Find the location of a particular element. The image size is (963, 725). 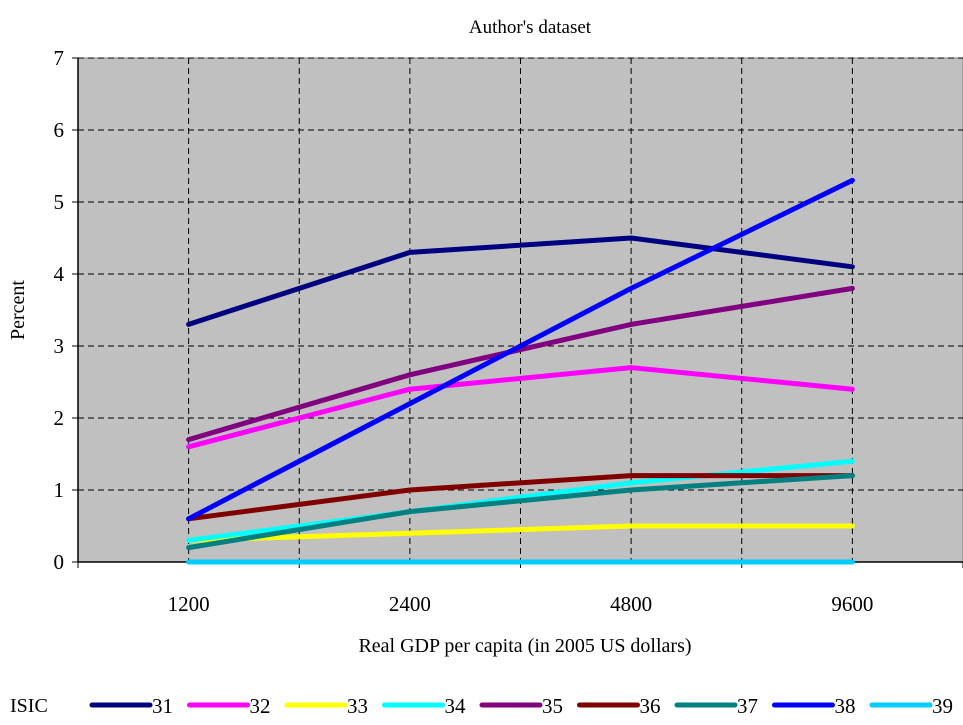

y-axis-label: Percent is located at coordinates (18, 310).